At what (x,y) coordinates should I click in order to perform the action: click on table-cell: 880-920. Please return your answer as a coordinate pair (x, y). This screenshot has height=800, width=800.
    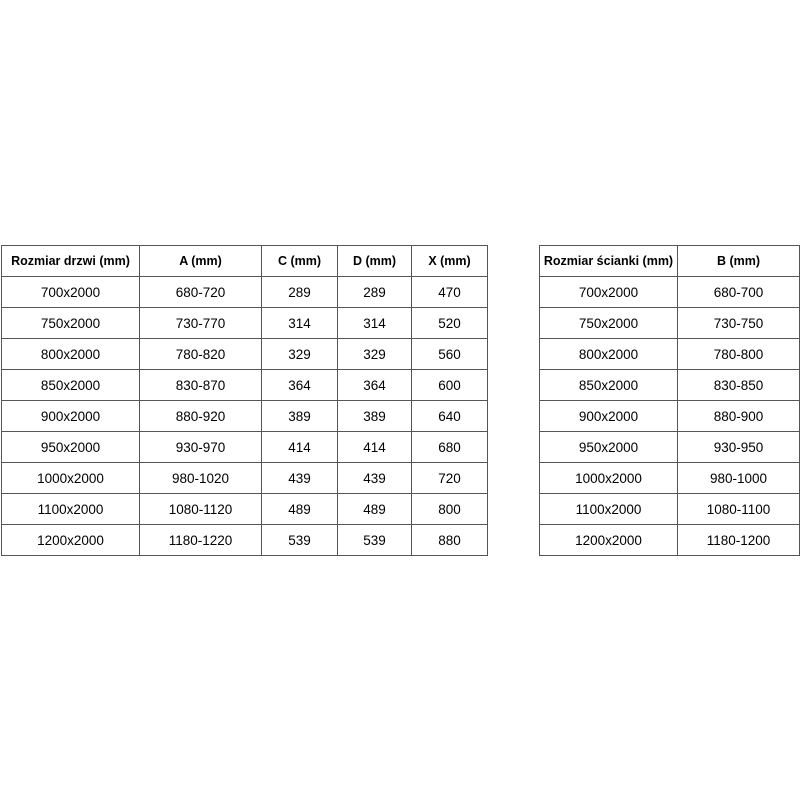
    Looking at the image, I should click on (200, 416).